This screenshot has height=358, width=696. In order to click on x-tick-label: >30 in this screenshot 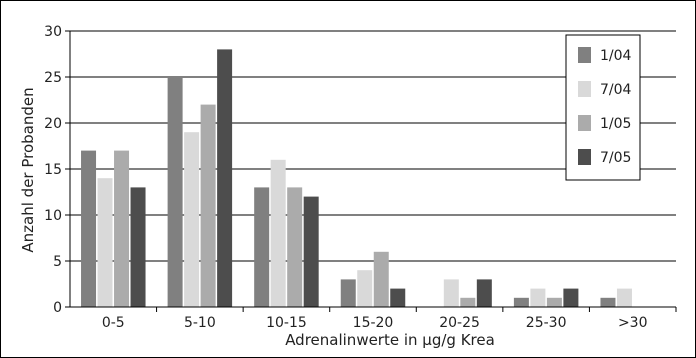, I will do `click(633, 323)`.